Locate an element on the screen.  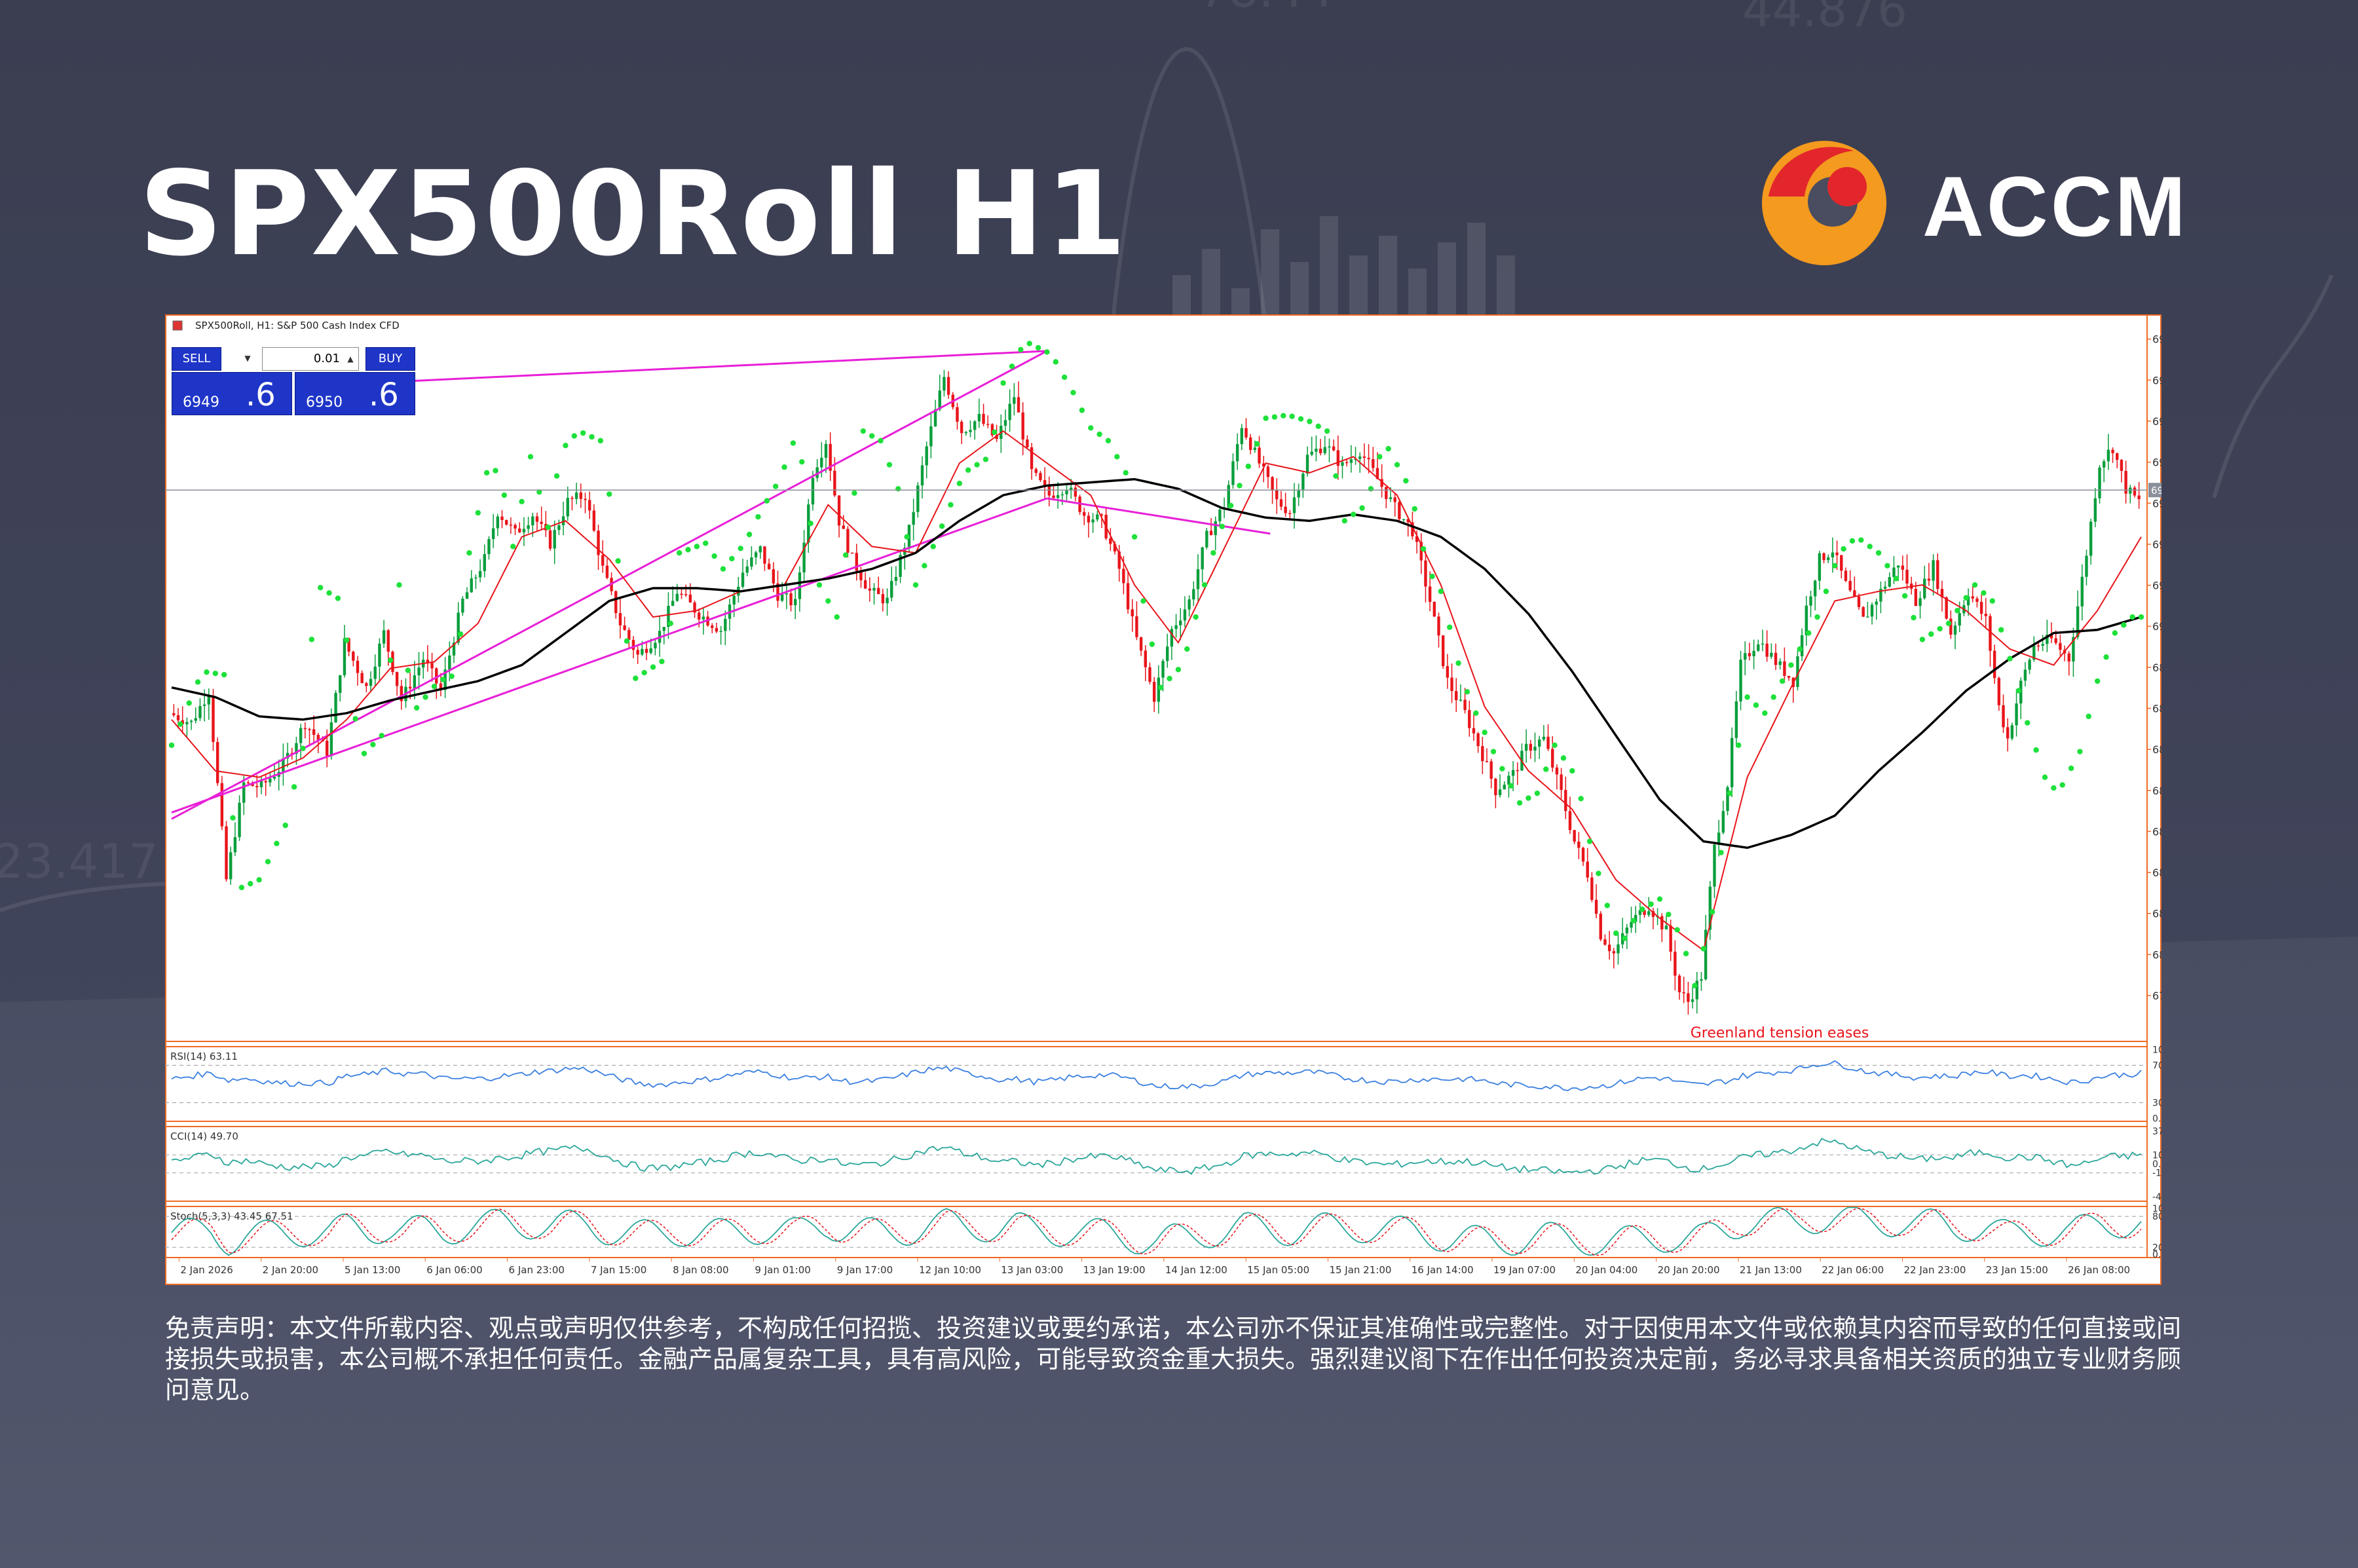
sell-price-button: 6949 .6 is located at coordinates (232, 393).